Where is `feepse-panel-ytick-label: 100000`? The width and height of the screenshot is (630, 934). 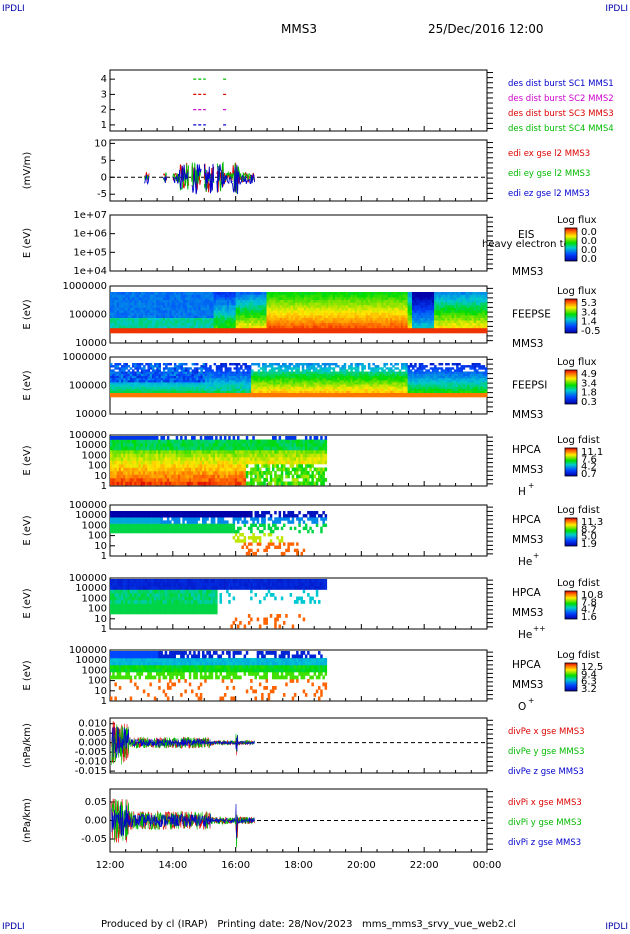
feepse-panel-ytick-label: 100000 is located at coordinates (88, 315).